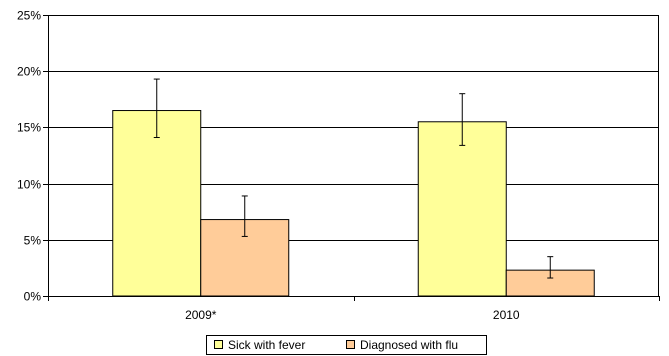 Image resolution: width=669 pixels, height=356 pixels. I want to click on y-tick-label: 15%, so click(29, 128).